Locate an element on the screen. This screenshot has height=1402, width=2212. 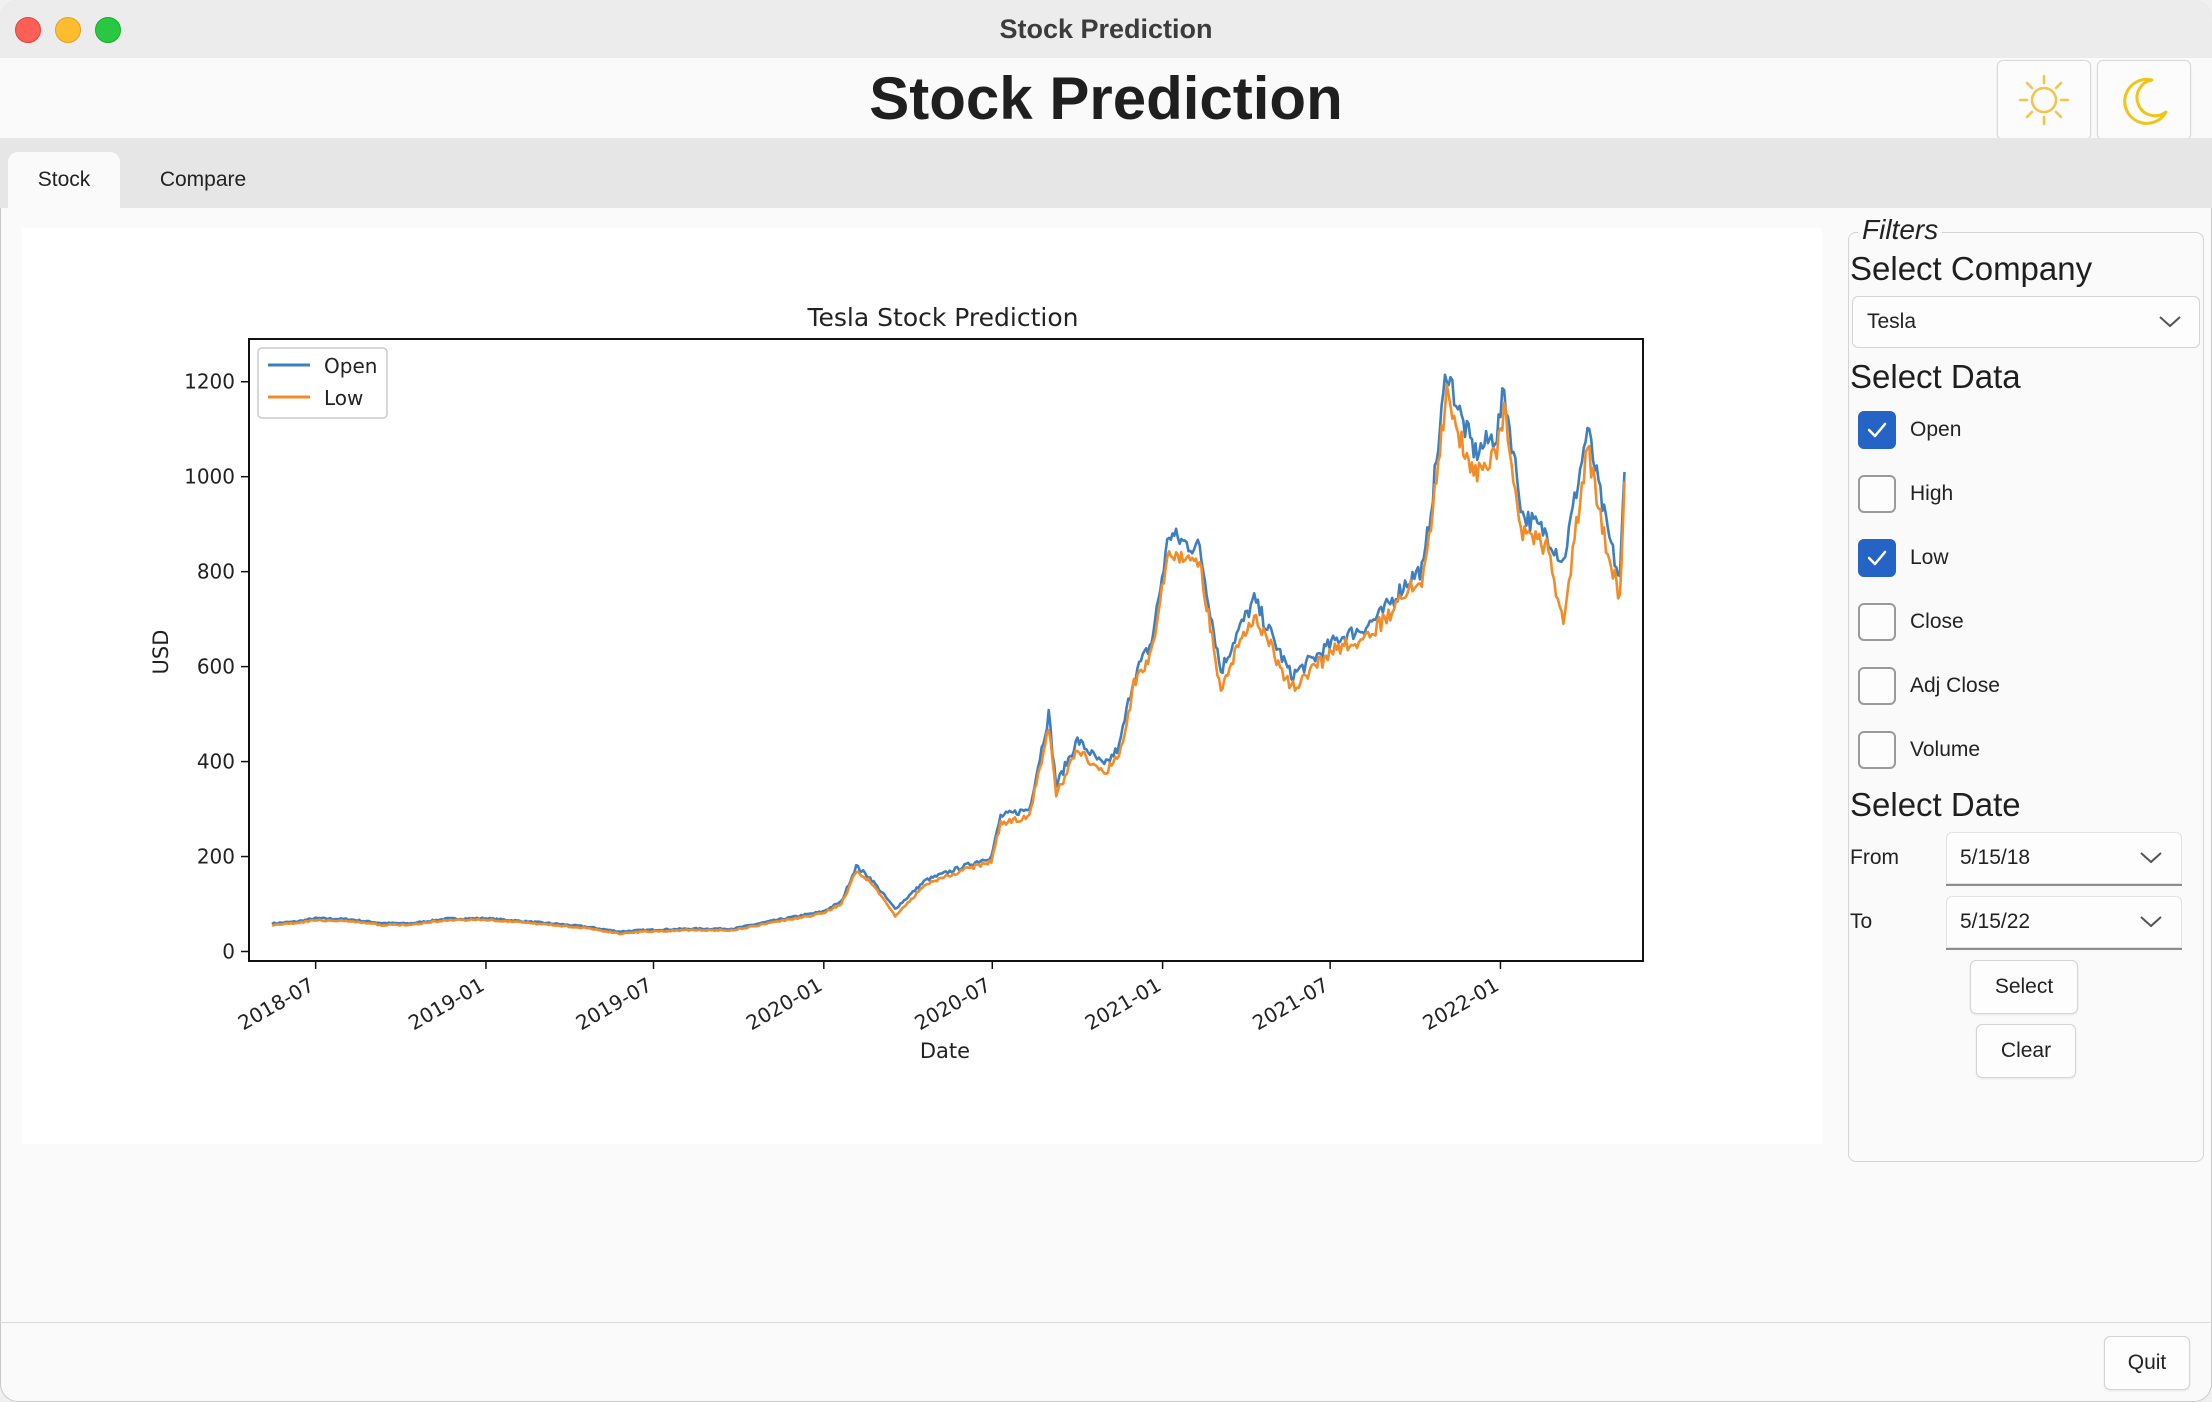
x-tick-label: 2018-07 is located at coordinates (276, 1004).